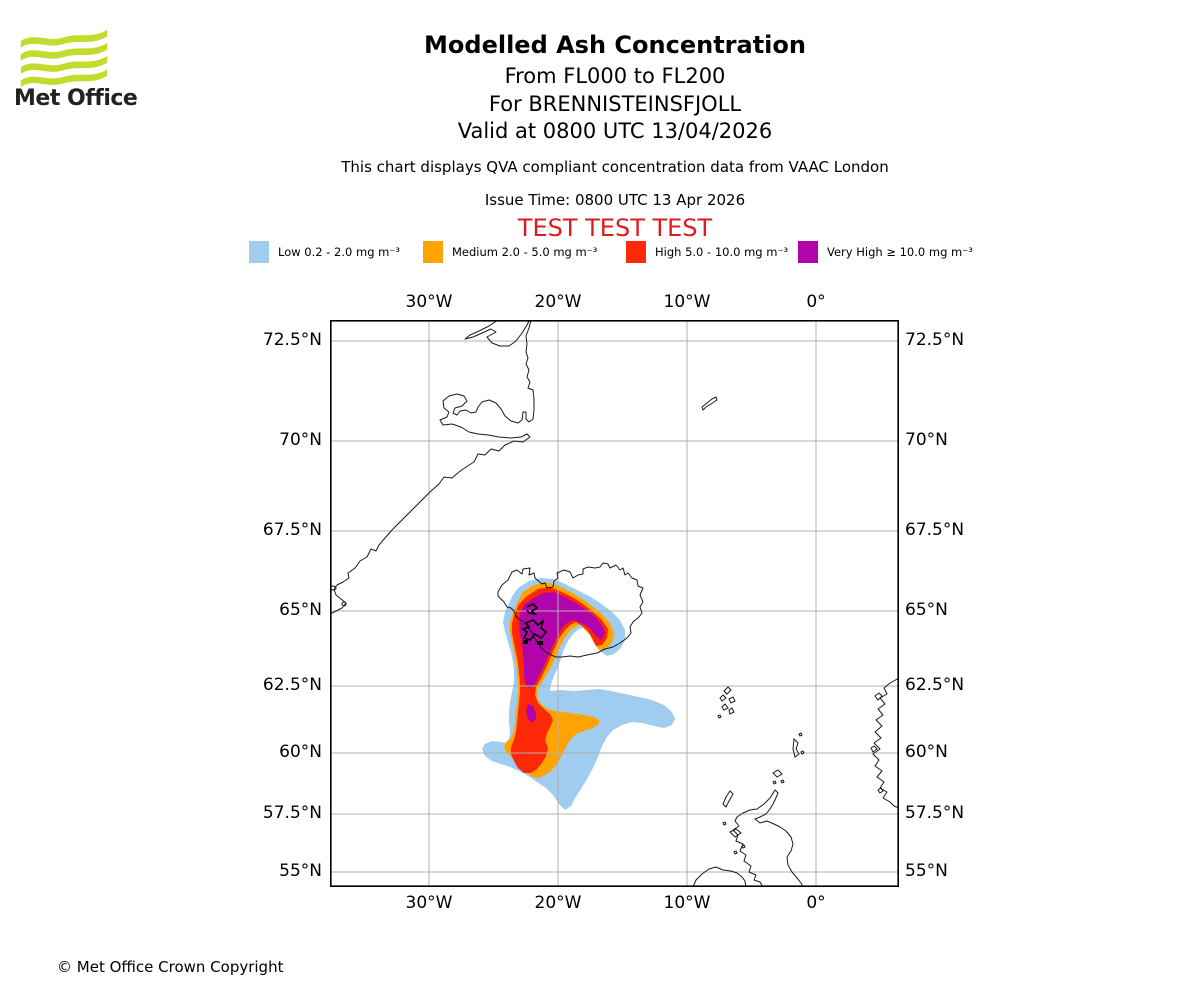 The height and width of the screenshot is (1000, 1200). Describe the element at coordinates (300, 610) in the screenshot. I see `axis-label-left-65n: 65°N` at that location.